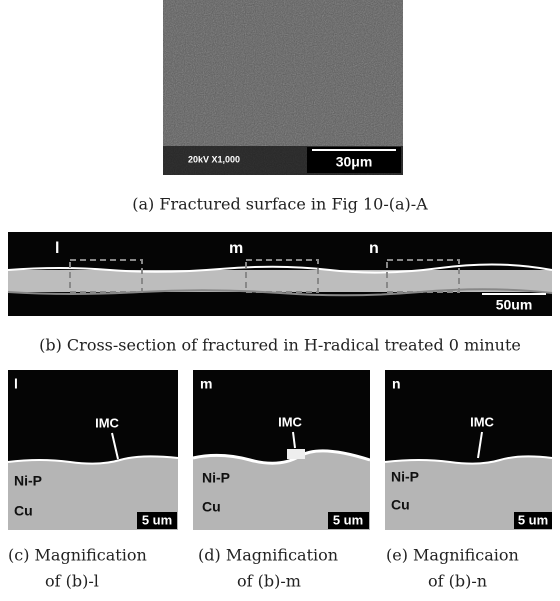 This screenshot has height=601, width=560. What do you see at coordinates (214, 159) in the screenshot?
I see `micro-info: 20kV X1,000` at bounding box center [214, 159].